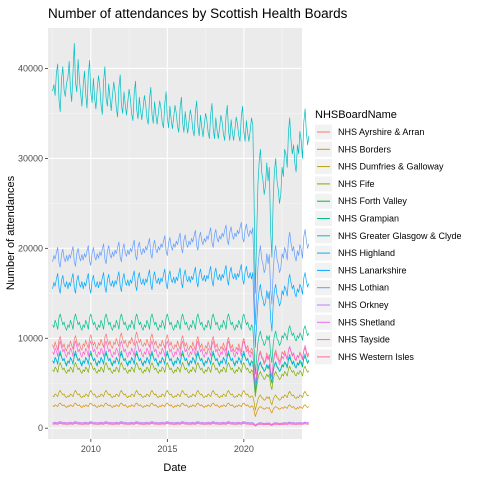  I want to click on legend-label: NHS Orkney, so click(363, 305).